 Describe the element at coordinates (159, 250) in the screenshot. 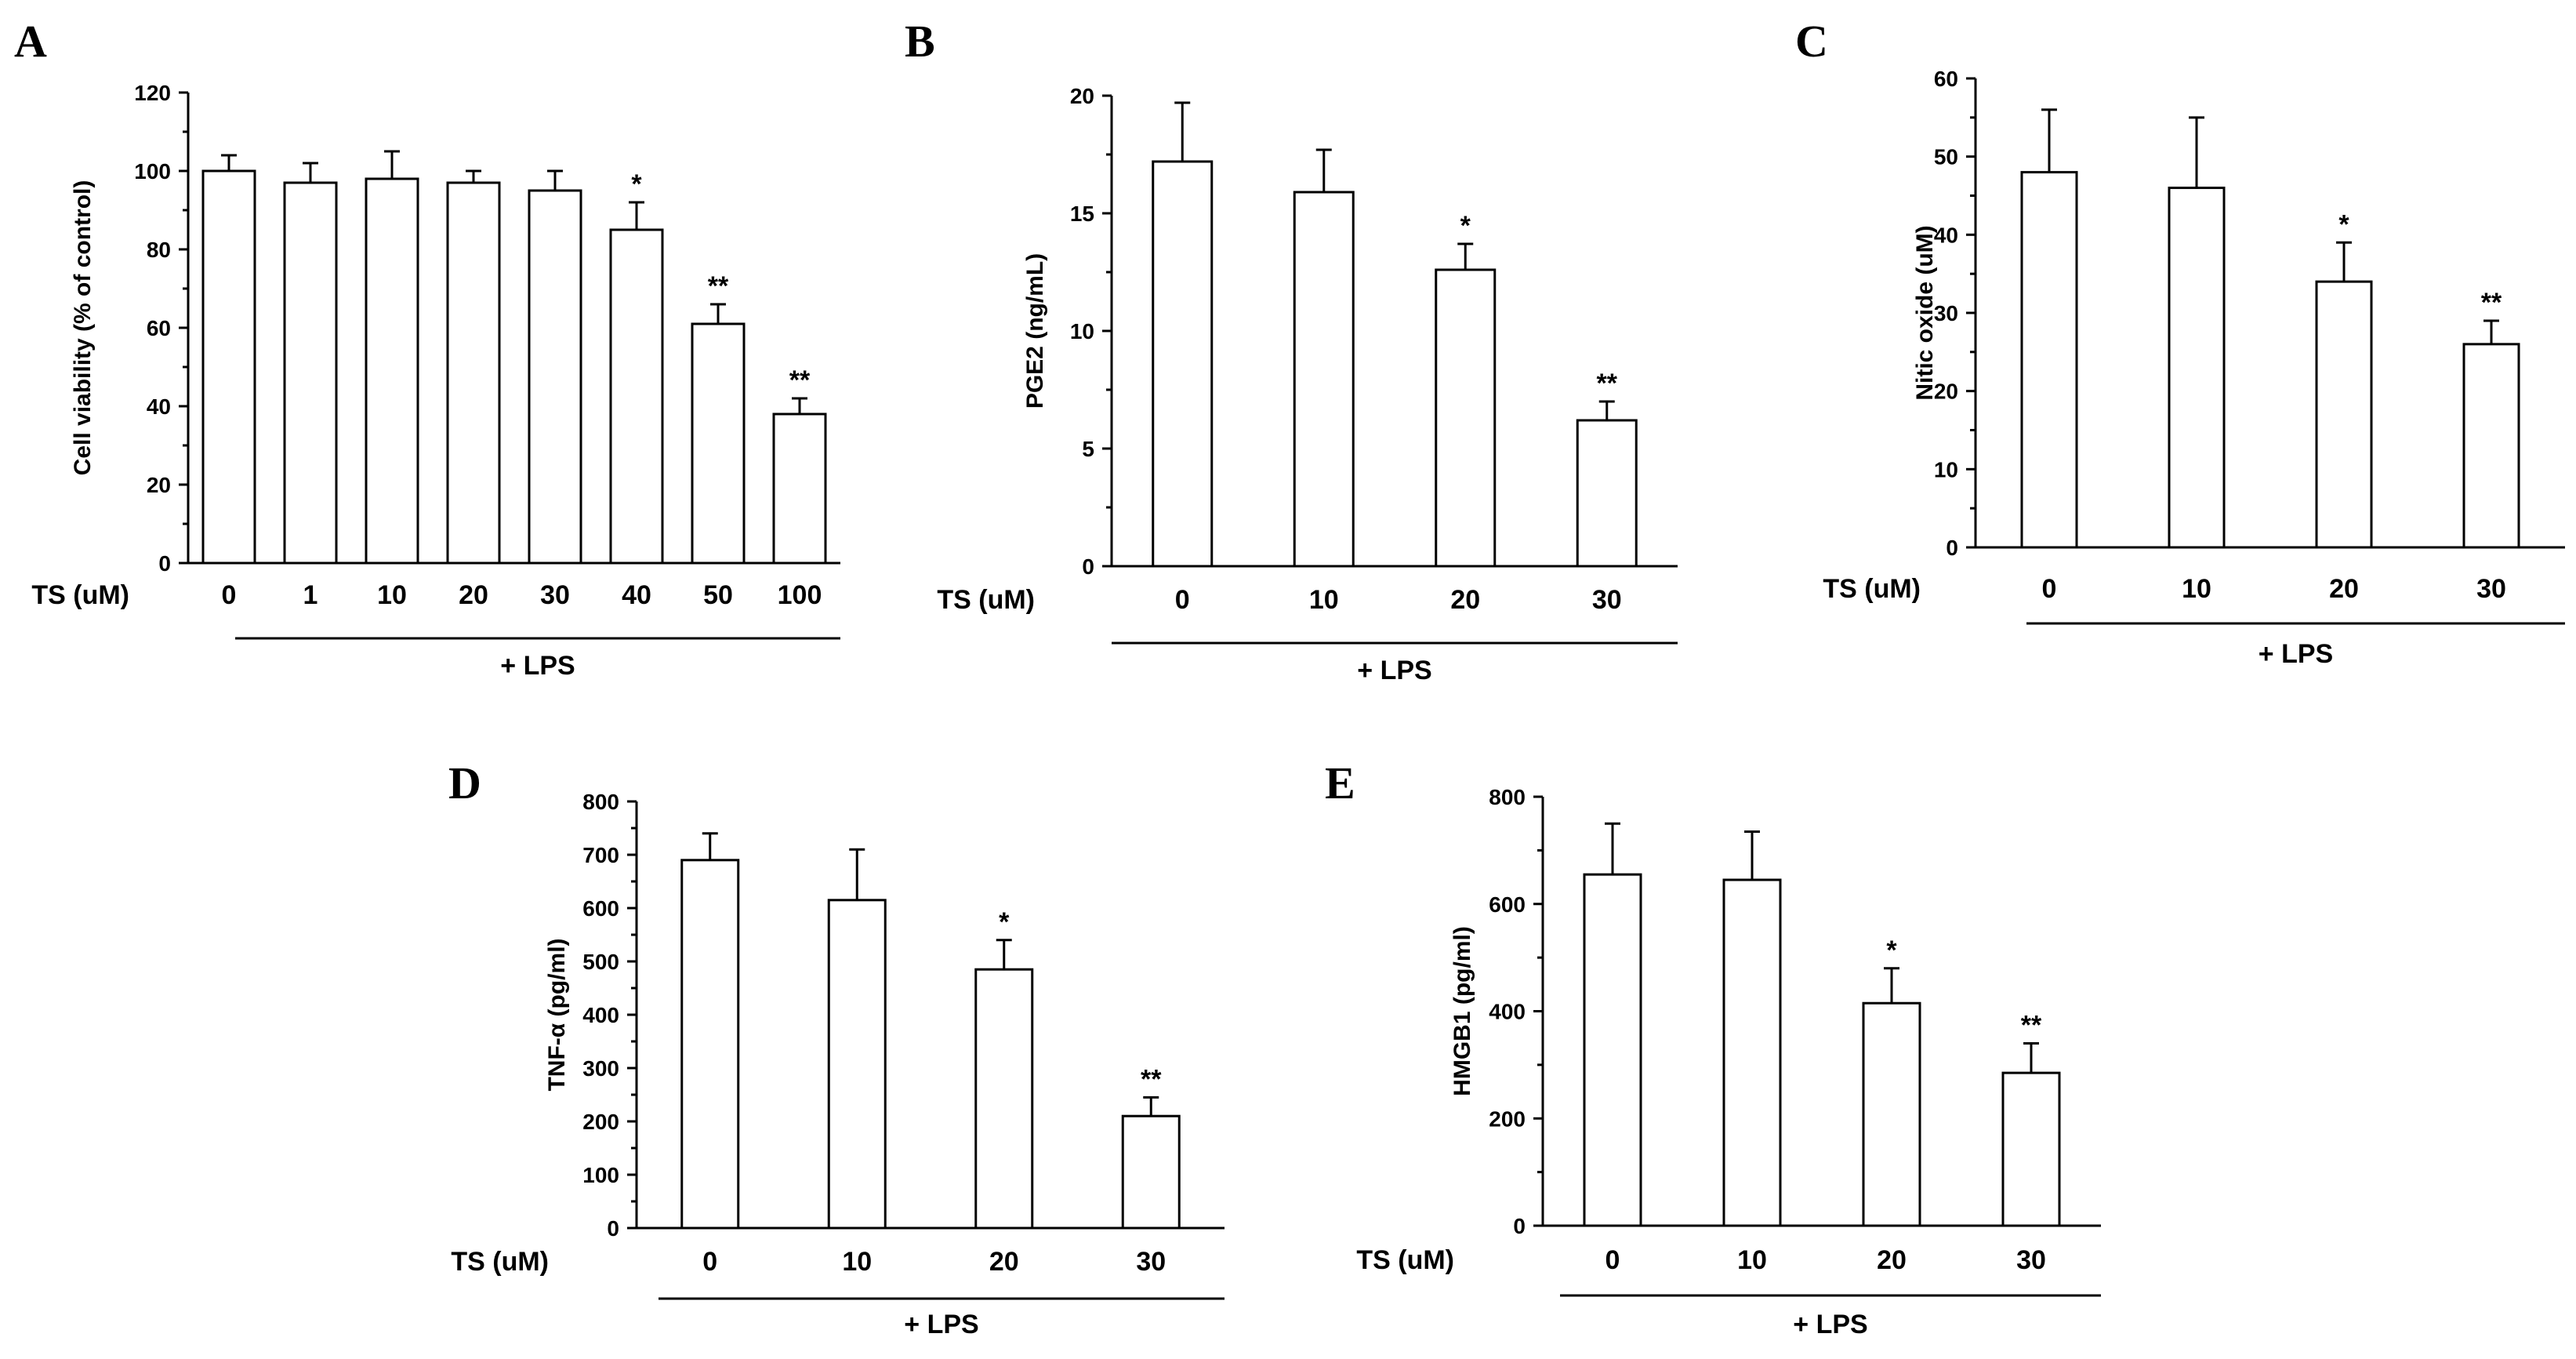

I see `y-tick-label: 80` at that location.